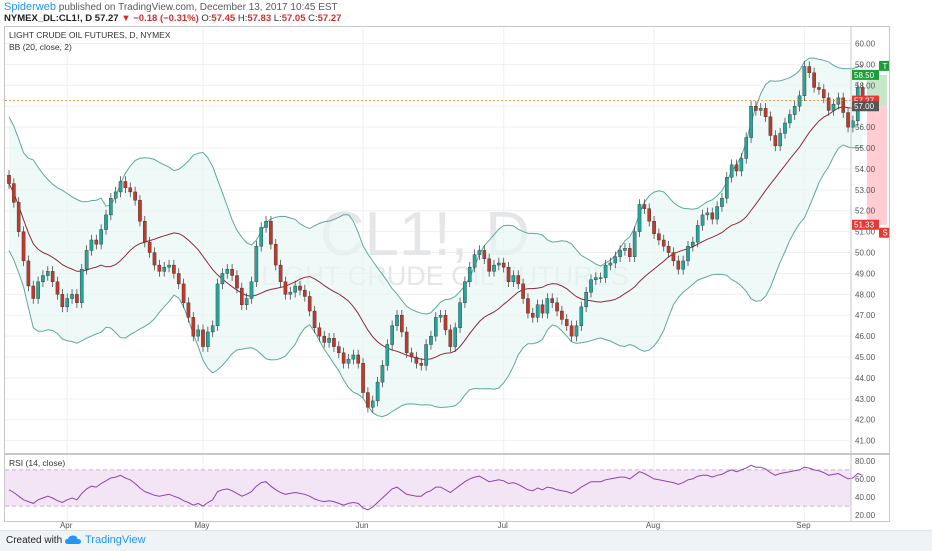 The height and width of the screenshot is (551, 932). What do you see at coordinates (865, 100) in the screenshot?
I see `current-price-label-bg` at bounding box center [865, 100].